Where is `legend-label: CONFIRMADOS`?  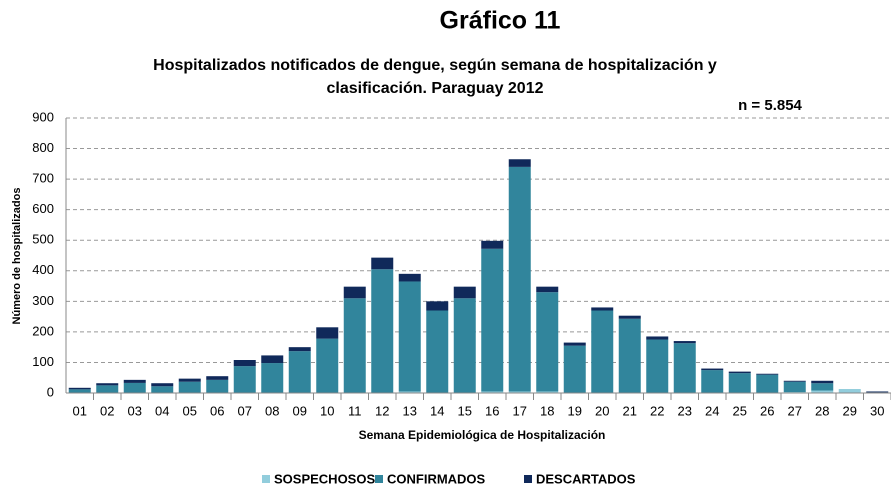 legend-label: CONFIRMADOS is located at coordinates (436, 478).